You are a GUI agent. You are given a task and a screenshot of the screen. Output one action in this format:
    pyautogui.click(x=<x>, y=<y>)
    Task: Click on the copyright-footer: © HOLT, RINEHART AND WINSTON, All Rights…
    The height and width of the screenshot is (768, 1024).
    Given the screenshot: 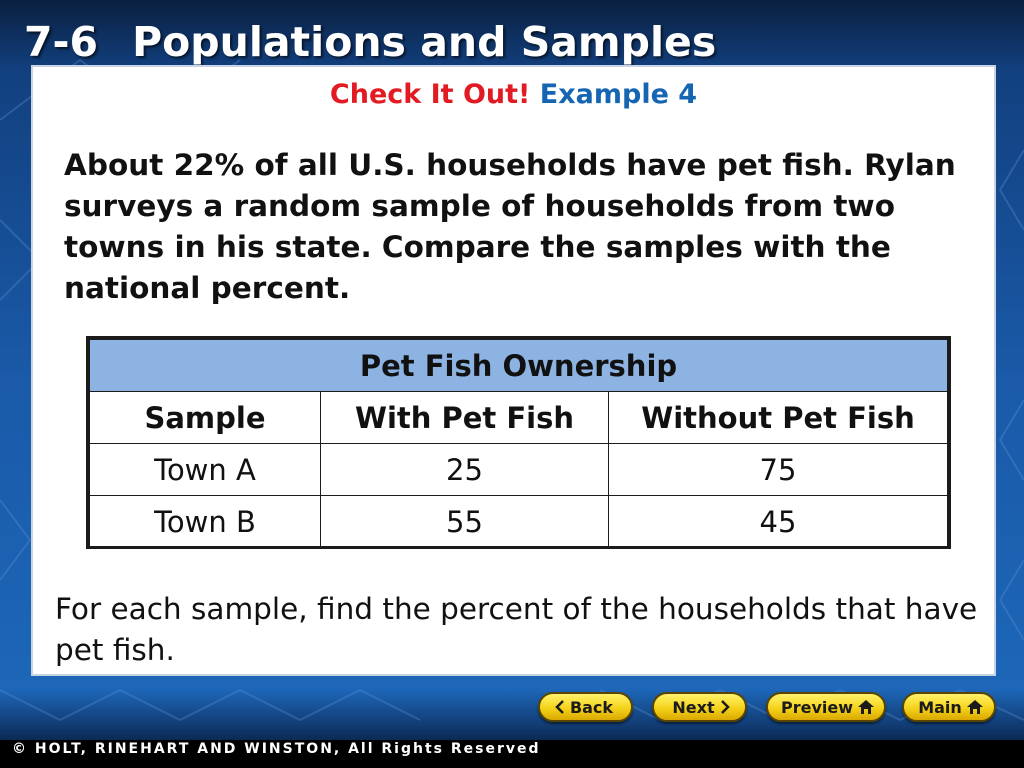 What is the action you would take?
    pyautogui.click(x=276, y=749)
    